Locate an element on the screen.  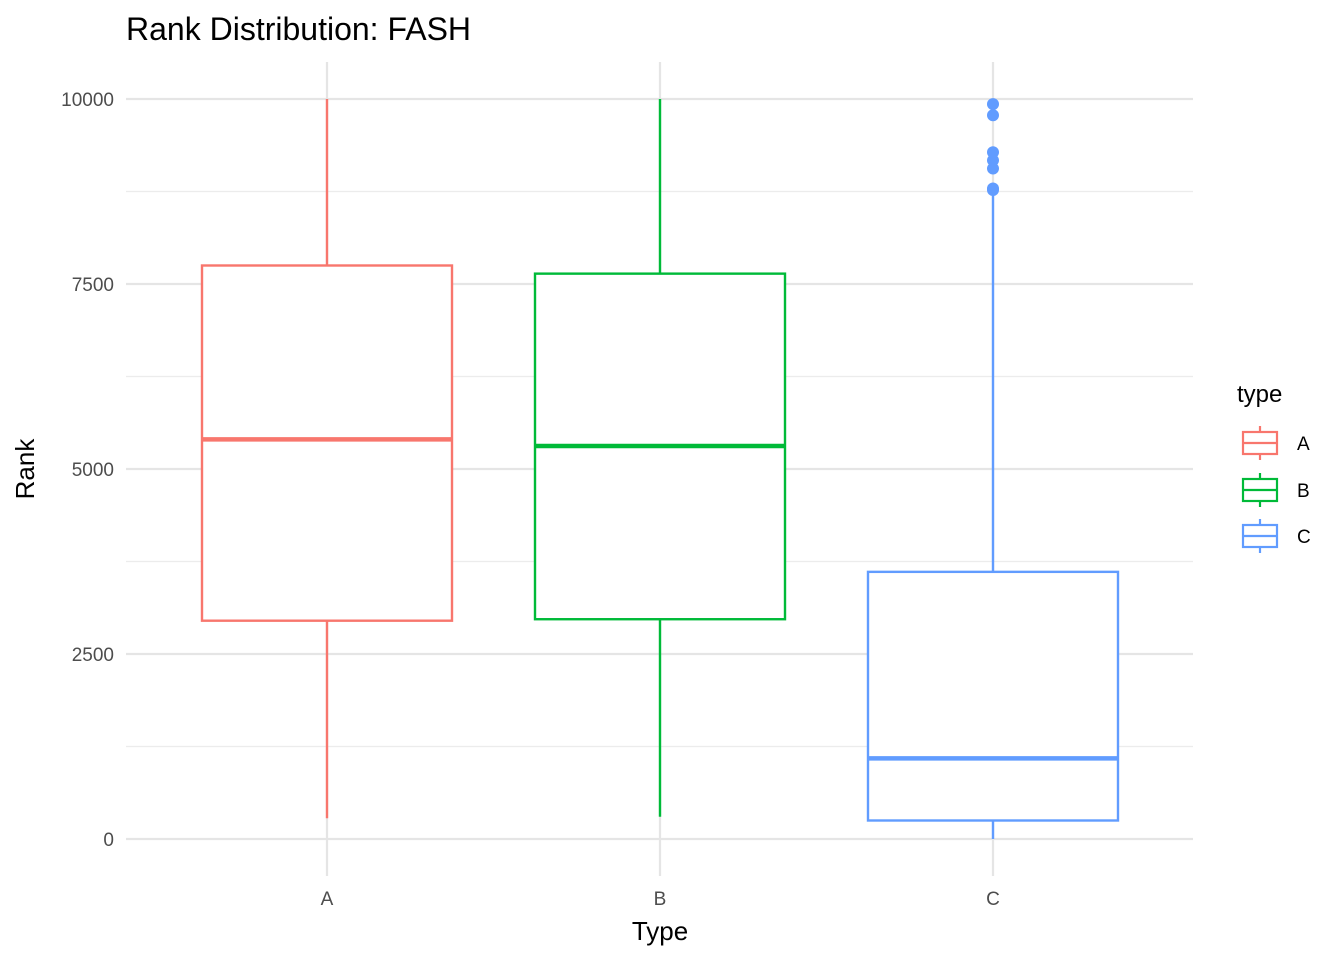
y-tick-label: 7500 is located at coordinates (93, 285).